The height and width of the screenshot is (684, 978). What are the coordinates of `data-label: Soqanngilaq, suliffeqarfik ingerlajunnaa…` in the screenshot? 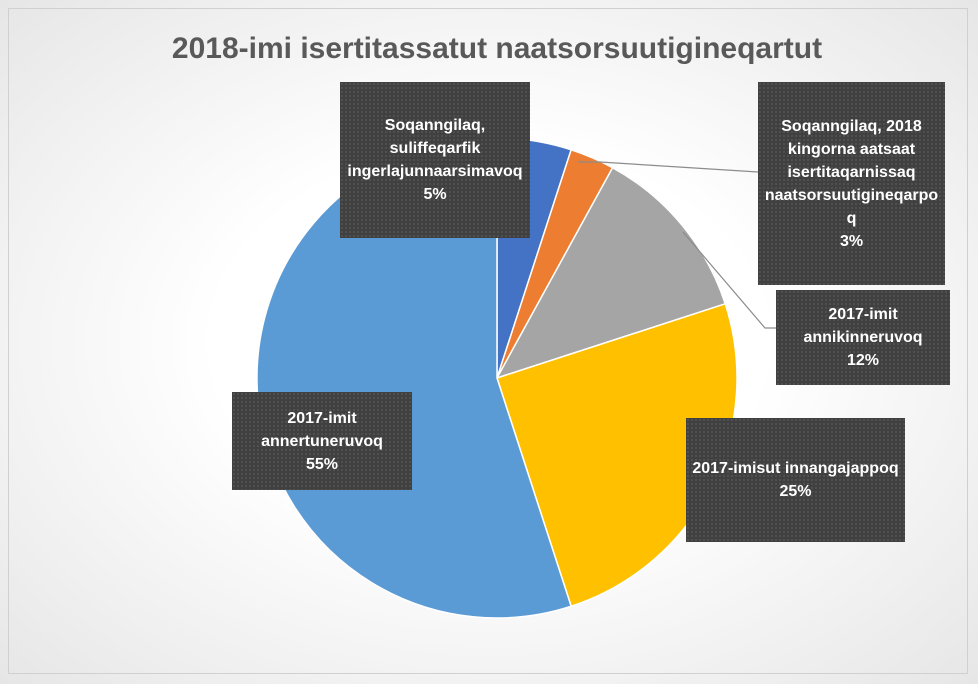 It's located at (435, 160).